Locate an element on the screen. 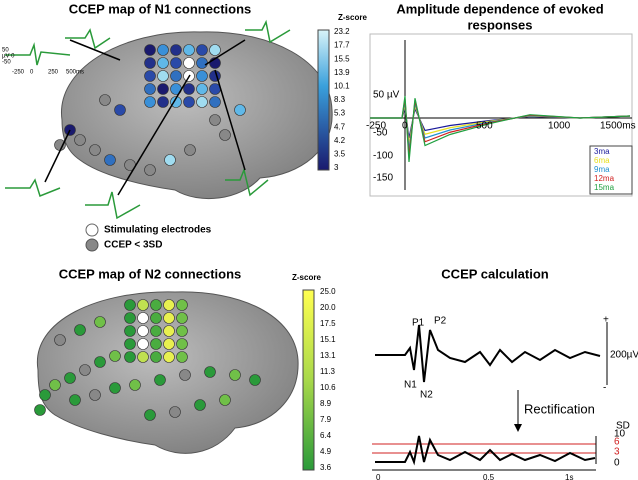 The image size is (638, 480). peak-label: N1 is located at coordinates (410, 385).